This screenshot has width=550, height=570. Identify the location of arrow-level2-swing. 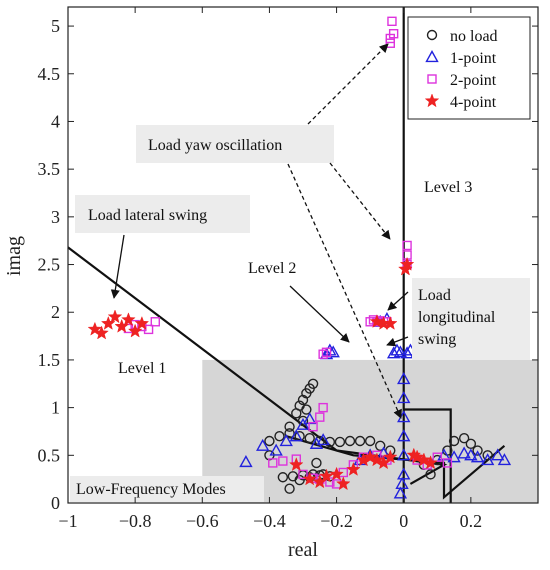
(319, 314).